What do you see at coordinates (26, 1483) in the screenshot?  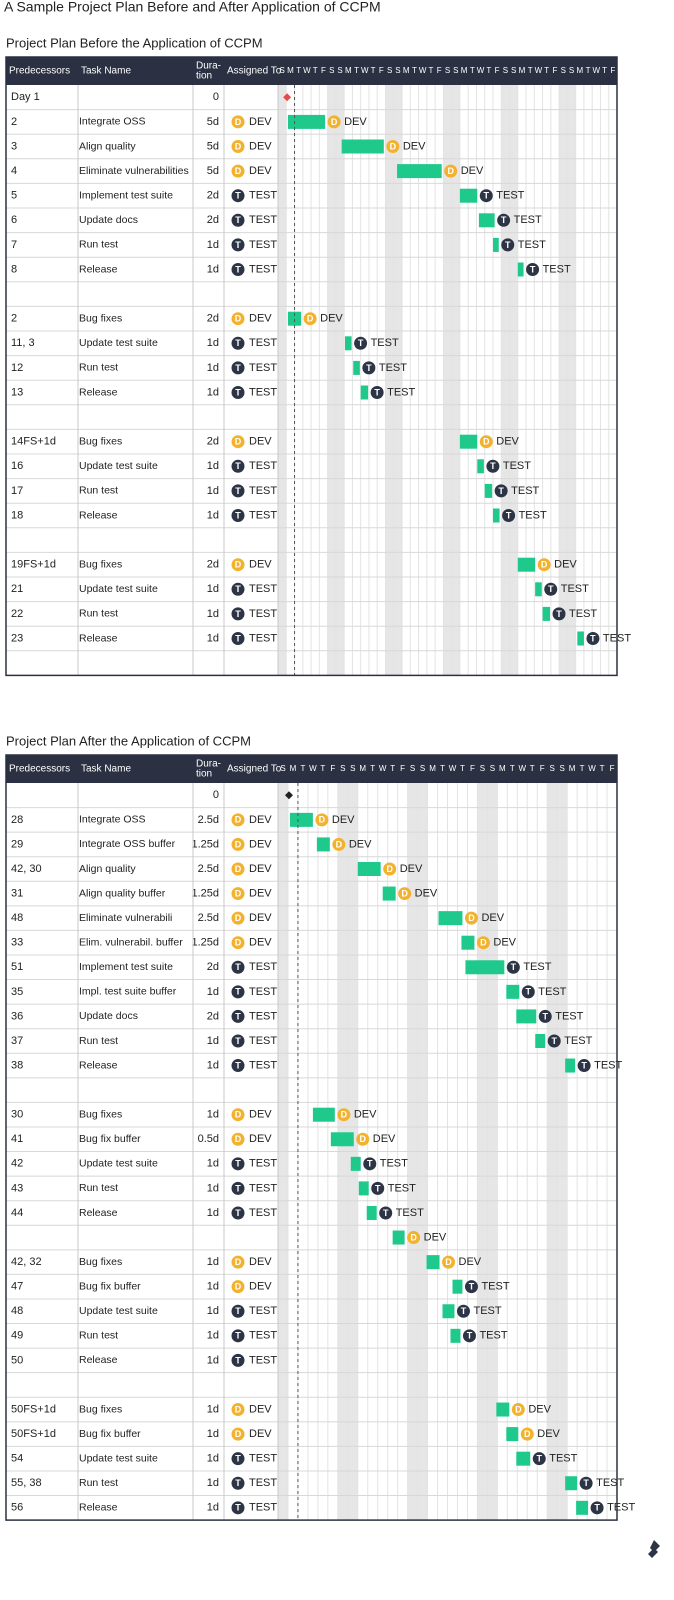 I see `predecessors-cell: 55, 38` at bounding box center [26, 1483].